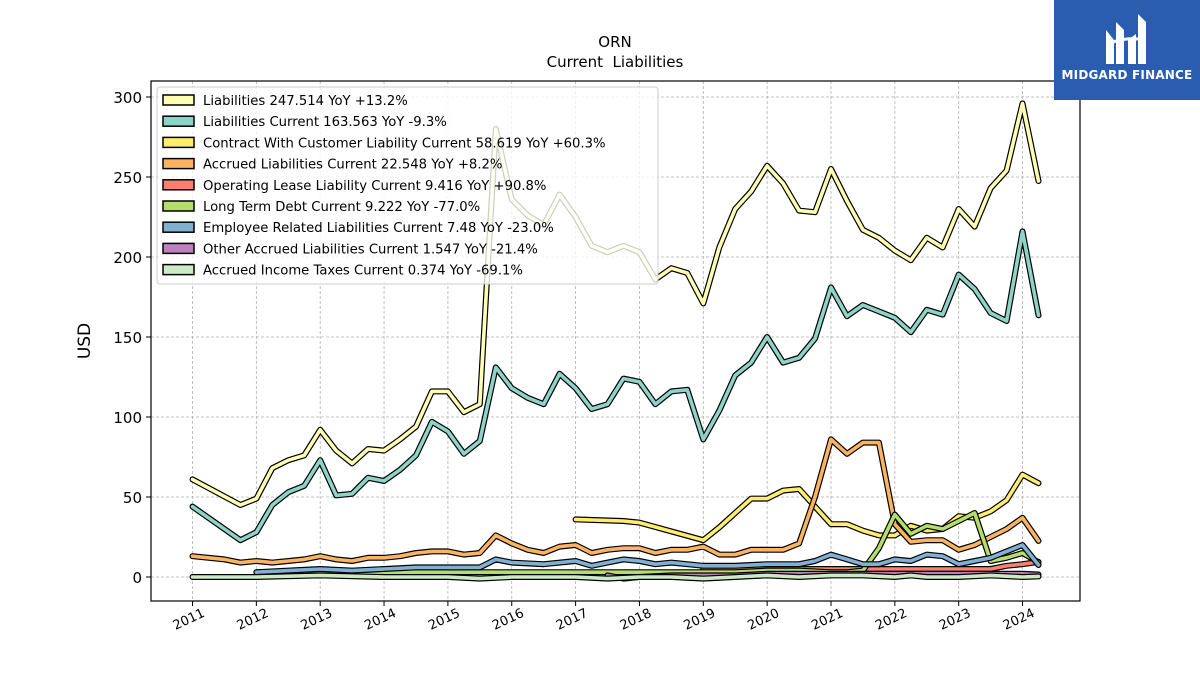 The width and height of the screenshot is (1200, 675). Describe the element at coordinates (325, 122) in the screenshot. I see `legend-label: Liabilities Current 163.563 YoY -9.3%` at that location.